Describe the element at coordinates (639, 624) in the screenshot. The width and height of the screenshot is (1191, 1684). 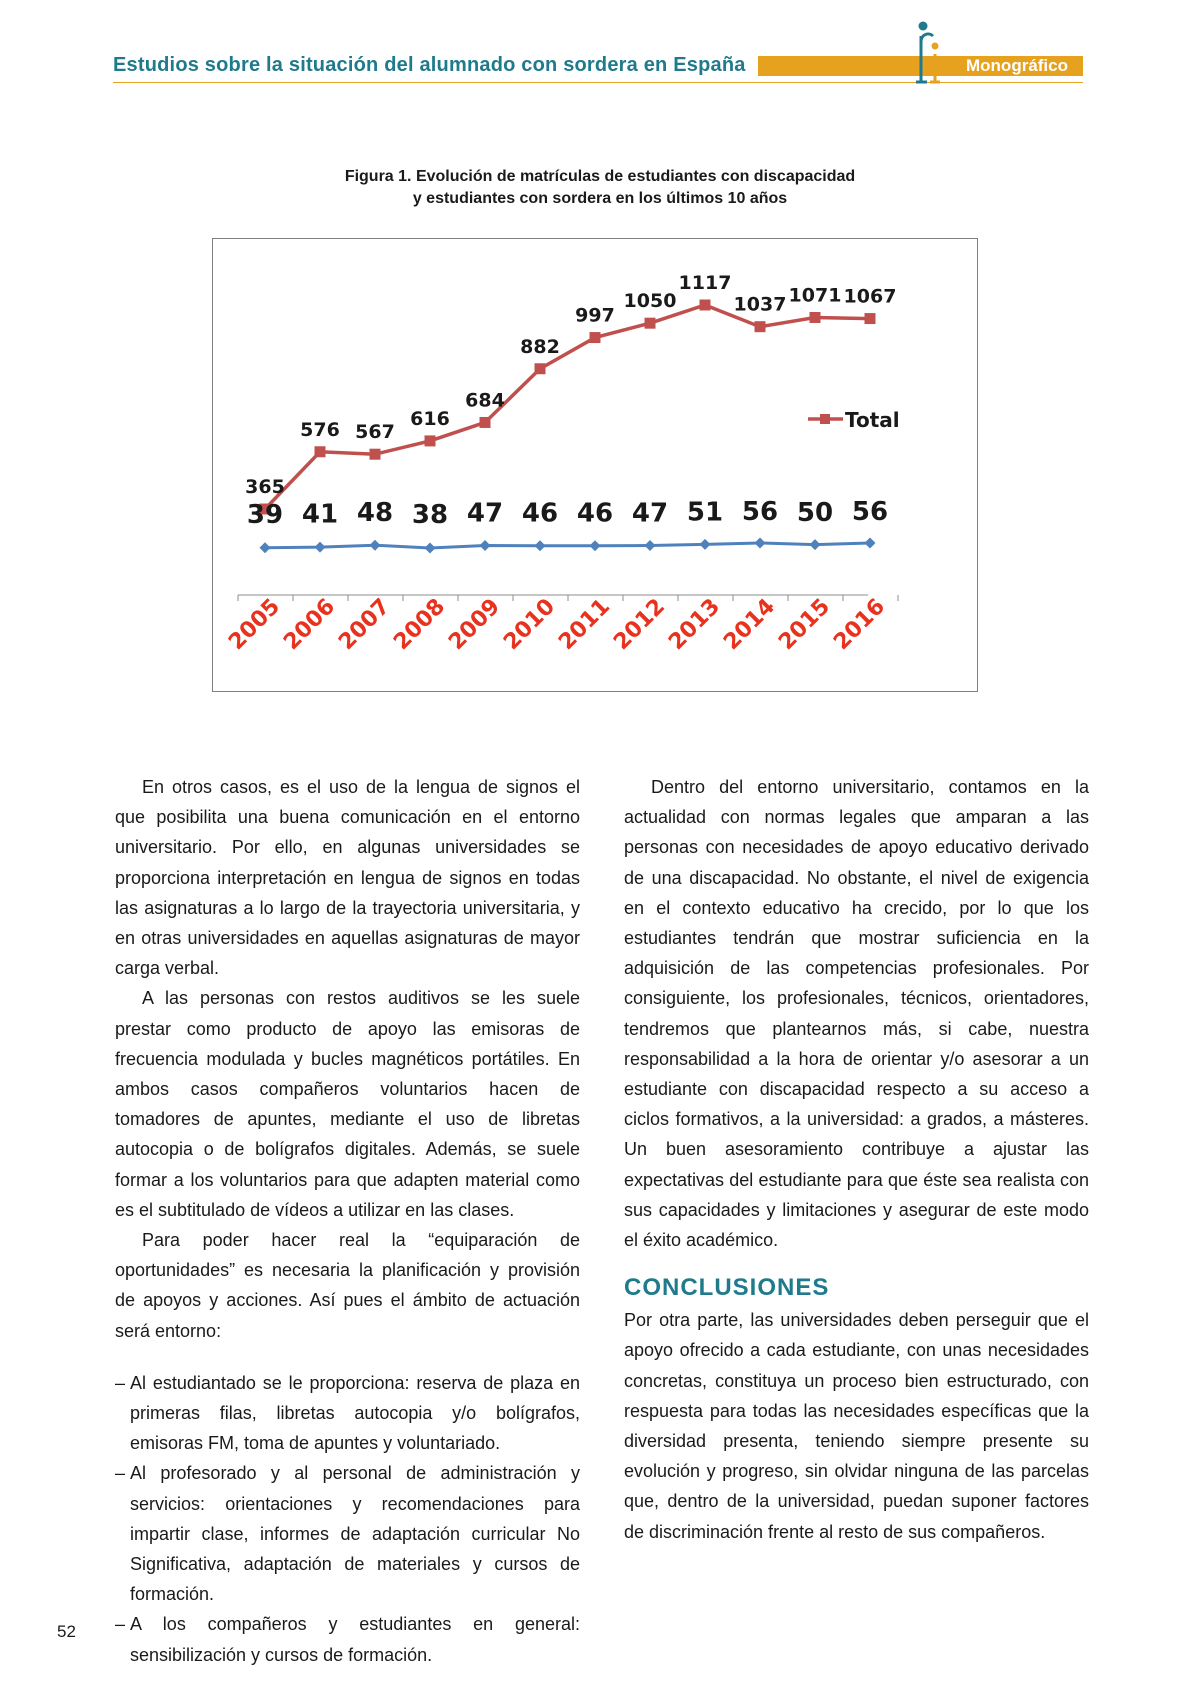
I see `x-tick-label: 2012` at that location.